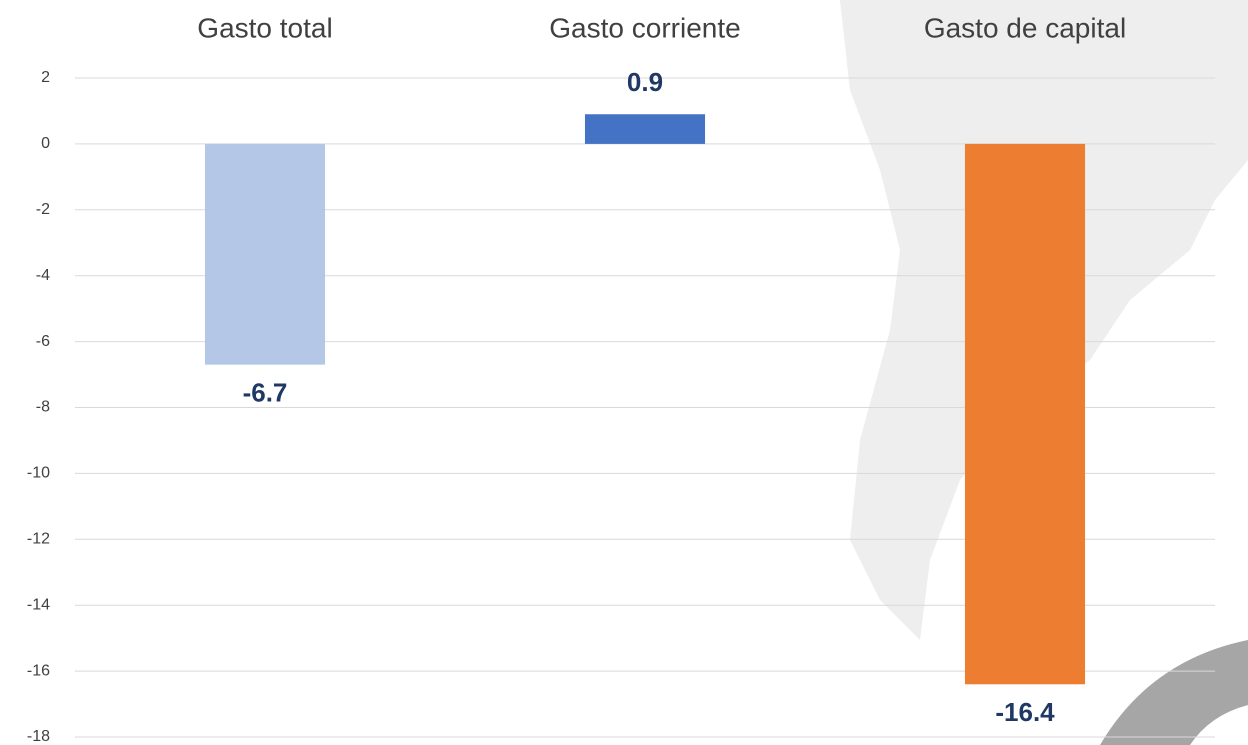 The image size is (1248, 745). What do you see at coordinates (43, 275) in the screenshot?
I see `y-tick-label: -4` at bounding box center [43, 275].